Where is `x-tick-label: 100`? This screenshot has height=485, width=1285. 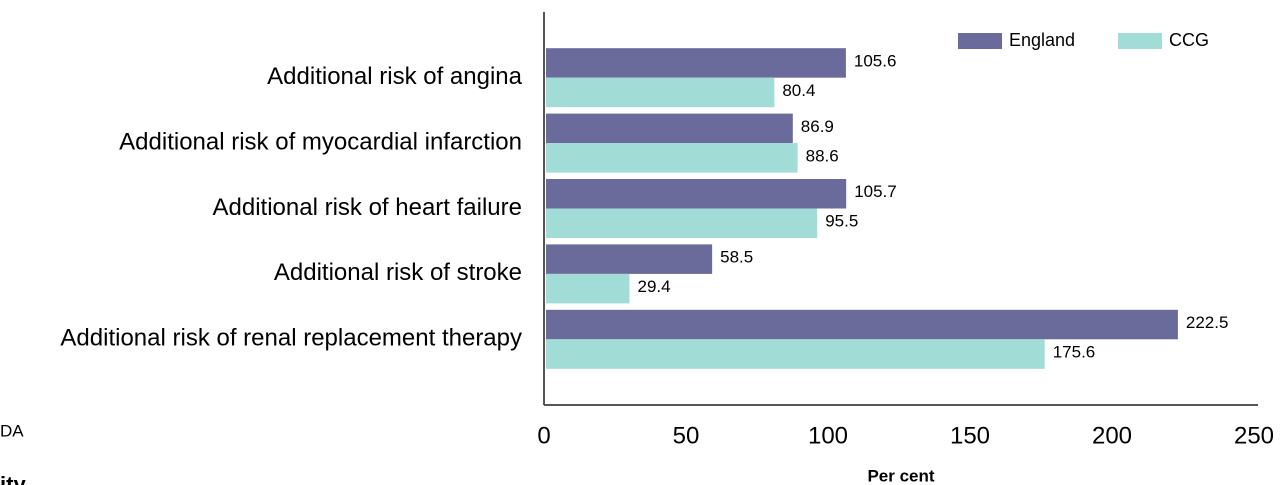
x-tick-label: 100 is located at coordinates (828, 435).